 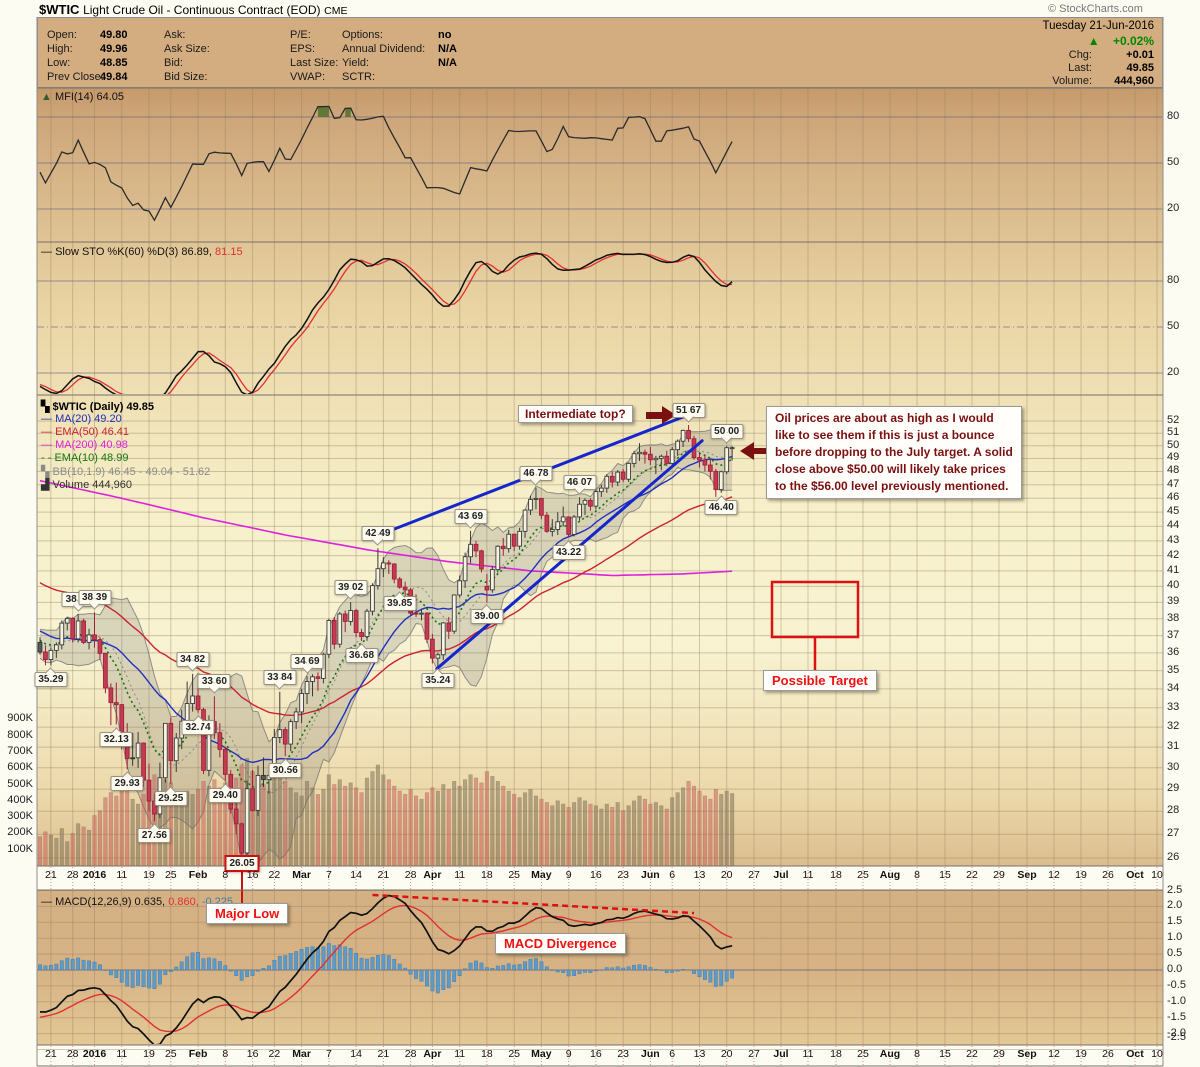 What do you see at coordinates (173, 63) in the screenshot?
I see `bid-label: Bid:` at bounding box center [173, 63].